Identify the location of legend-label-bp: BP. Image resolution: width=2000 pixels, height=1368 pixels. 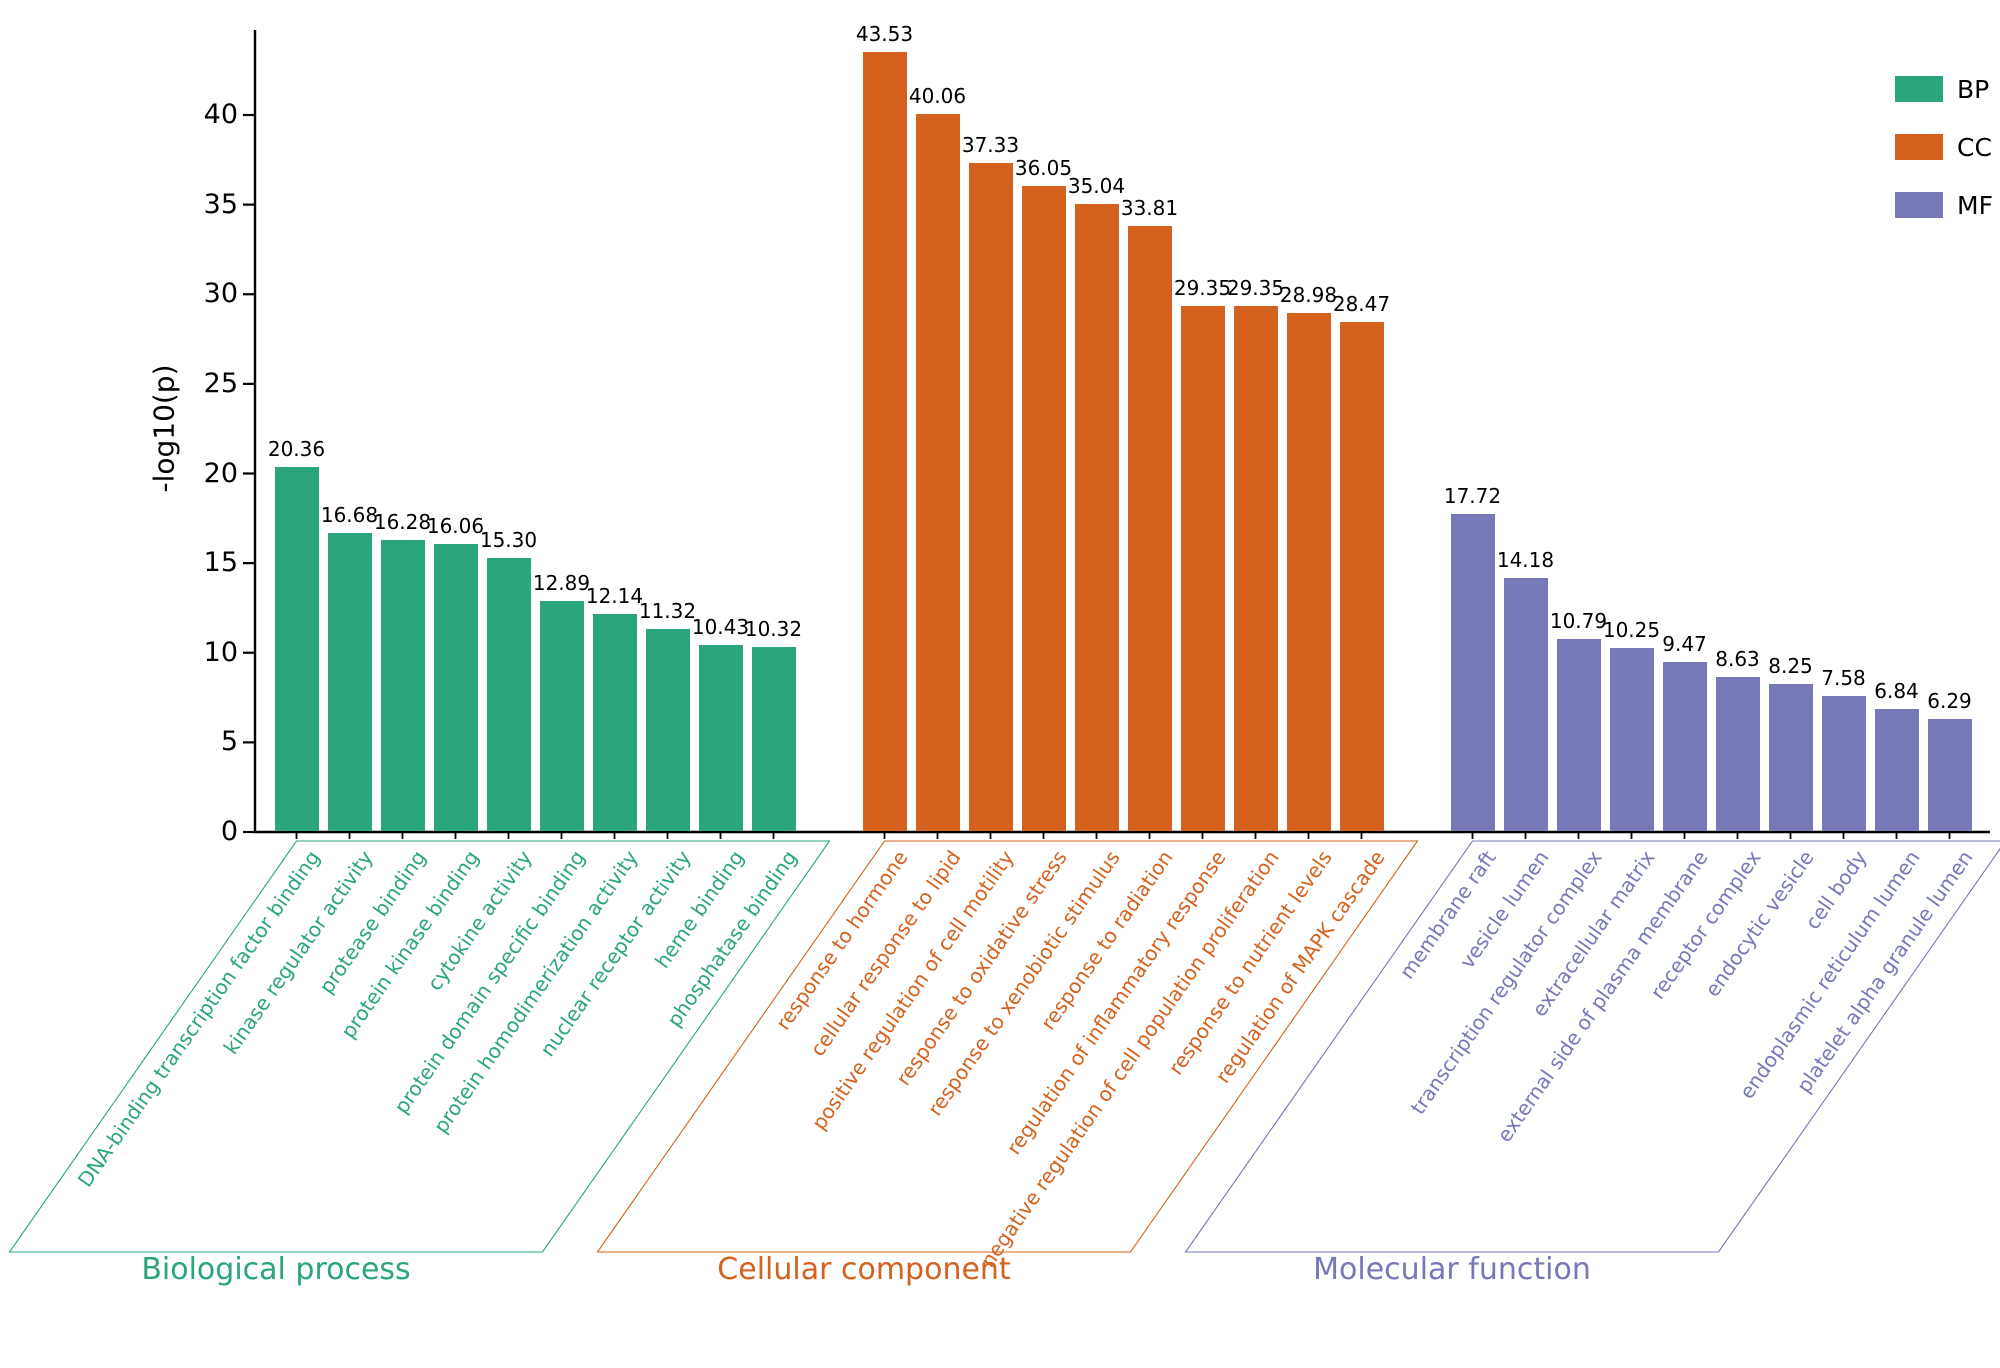
(1973, 89).